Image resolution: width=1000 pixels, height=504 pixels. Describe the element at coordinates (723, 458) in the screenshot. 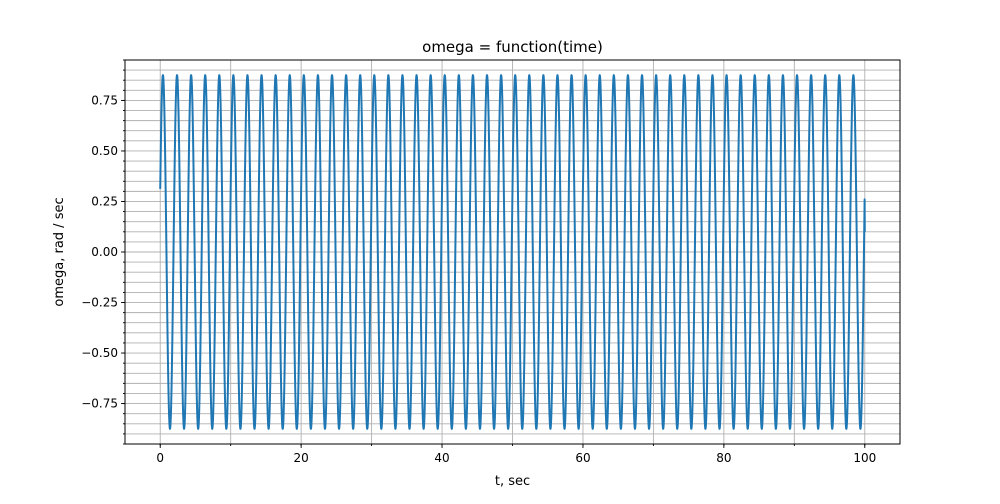

I see `x-tick-label: 80` at that location.